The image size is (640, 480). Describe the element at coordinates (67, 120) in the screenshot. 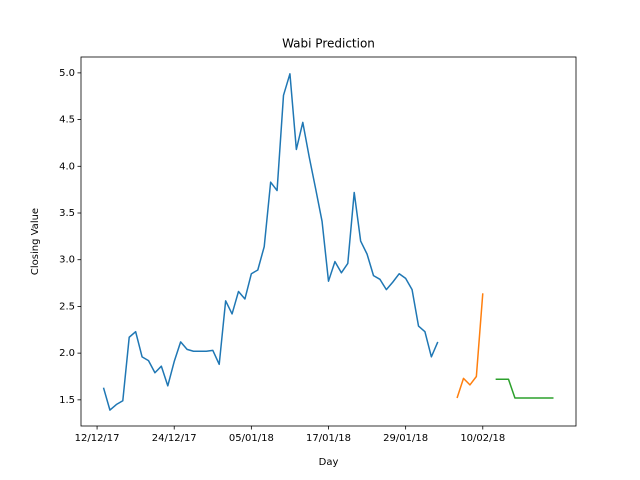

I see `y-tick-label: 4.5` at that location.